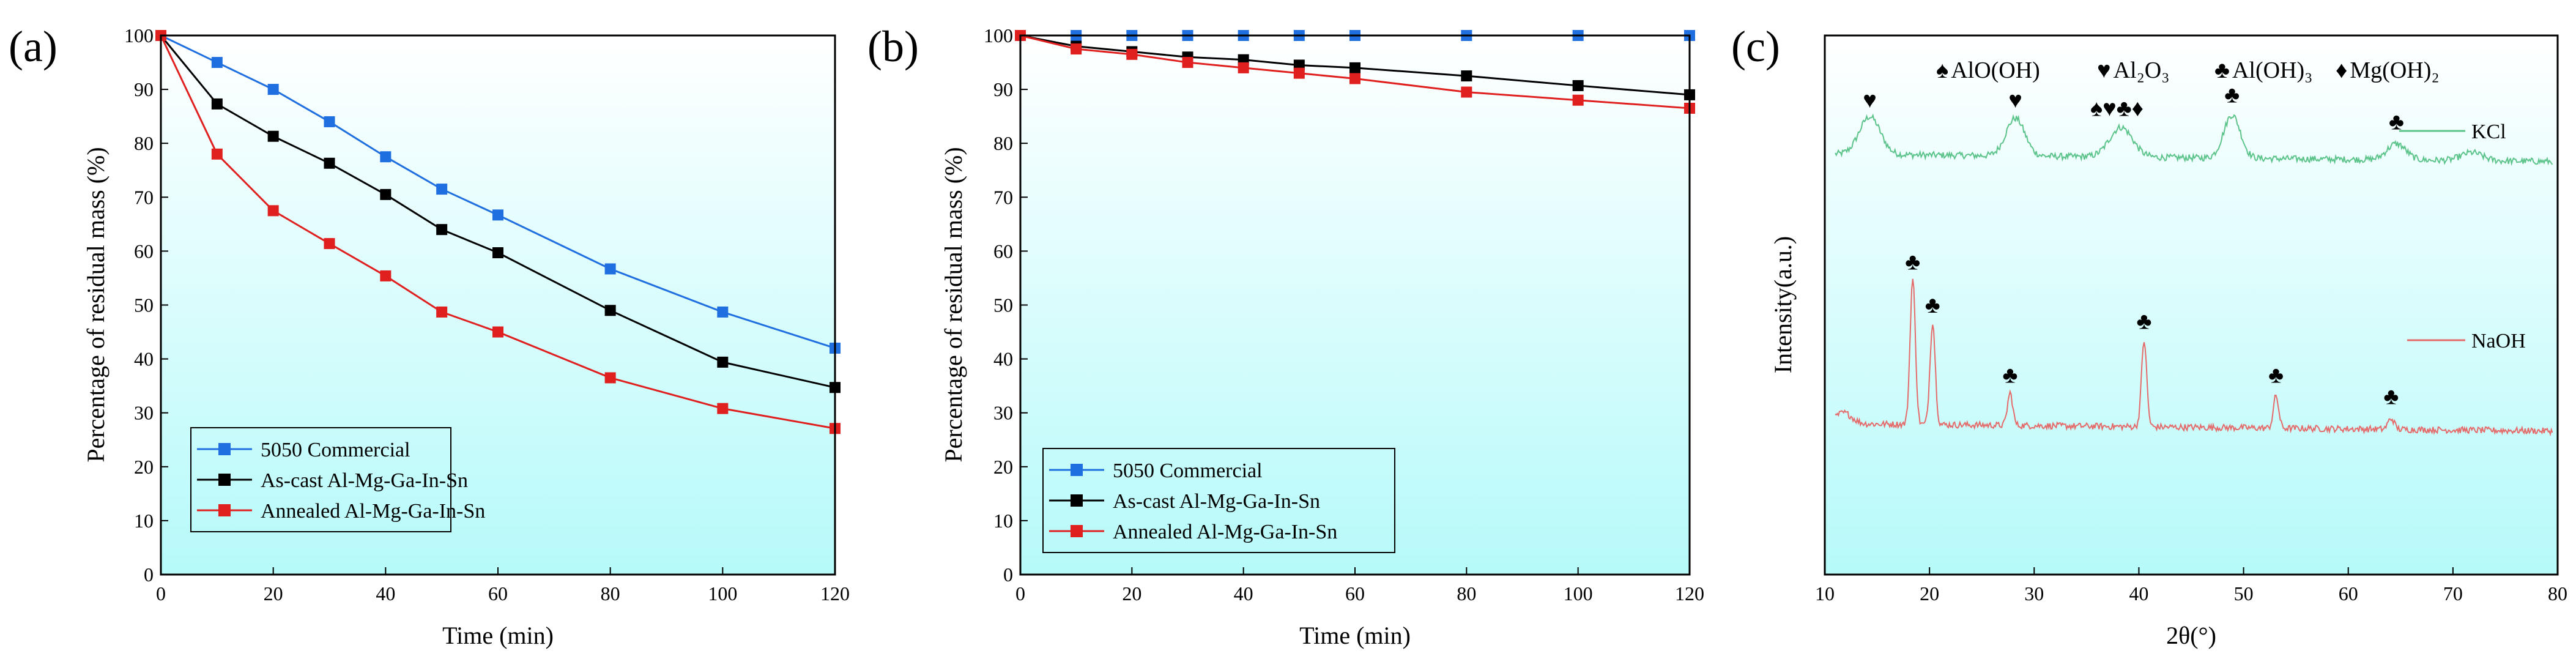 Image resolution: width=2576 pixels, height=670 pixels. What do you see at coordinates (1689, 594) in the screenshot?
I see `x-tick-label-b-6: 120` at bounding box center [1689, 594].